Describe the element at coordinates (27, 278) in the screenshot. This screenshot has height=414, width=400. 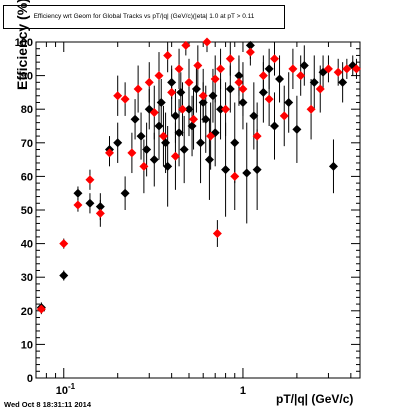
I see `y-tick-label: 30` at that location.